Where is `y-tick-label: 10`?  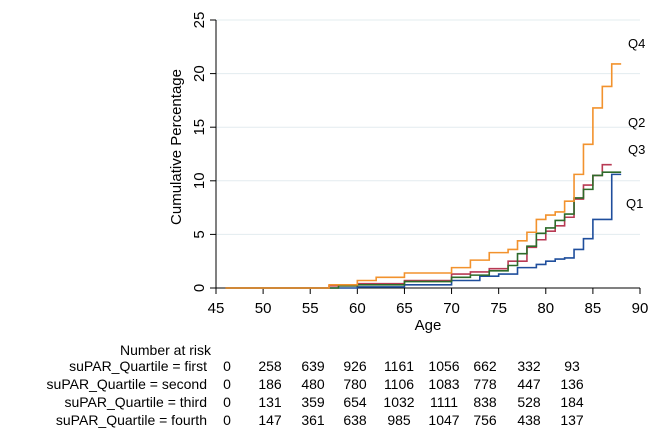
y-tick-label: 10 is located at coordinates (199, 180).